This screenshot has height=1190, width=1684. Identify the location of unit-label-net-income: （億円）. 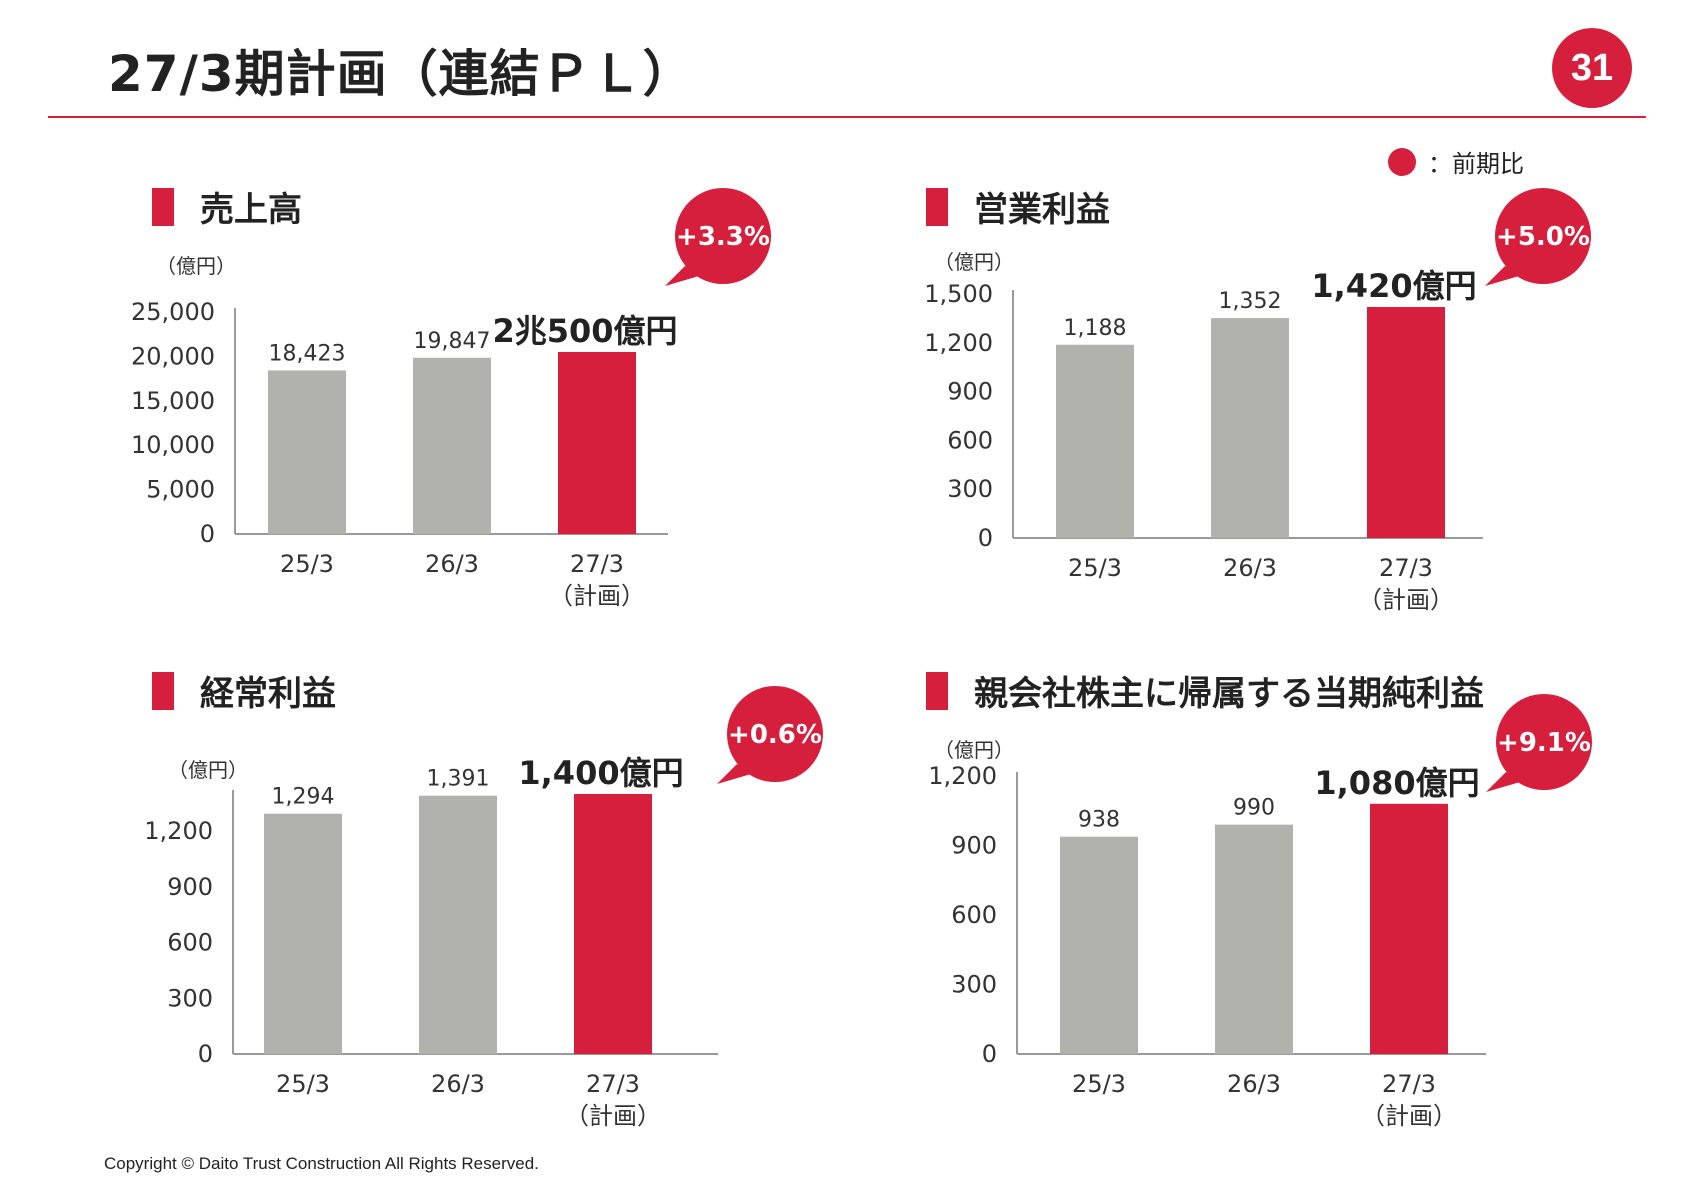
(974, 750).